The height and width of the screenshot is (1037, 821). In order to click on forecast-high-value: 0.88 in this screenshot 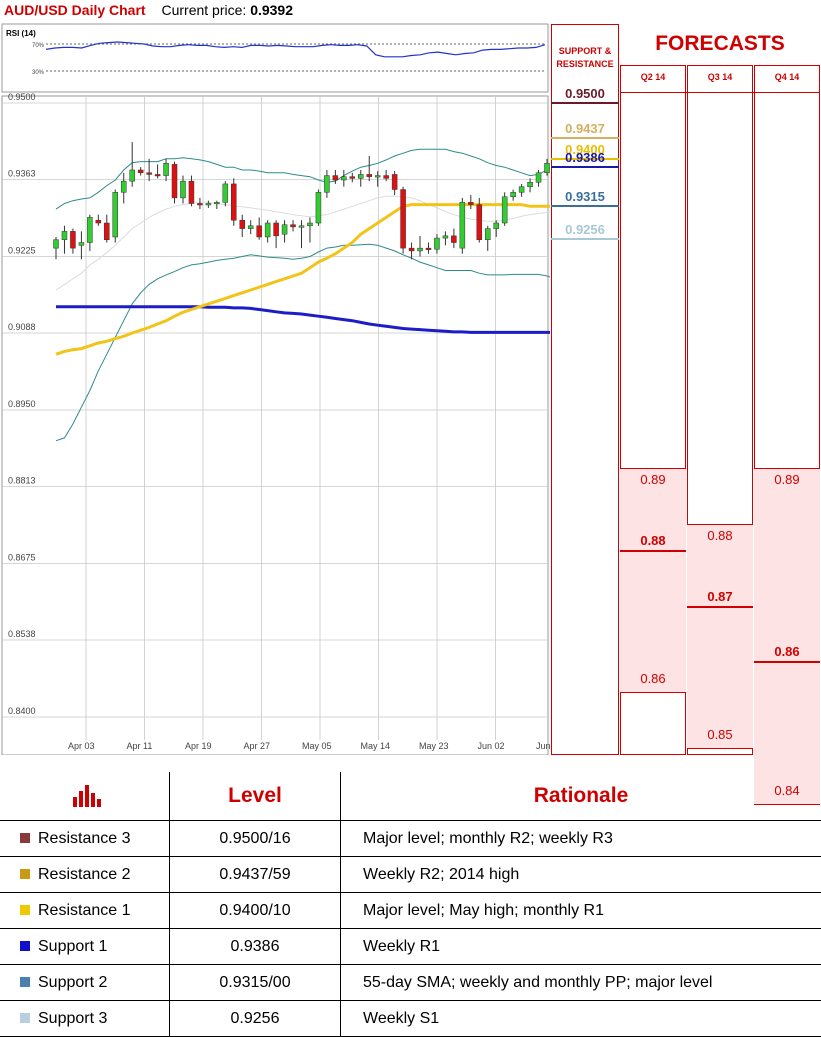, I will do `click(720, 535)`.